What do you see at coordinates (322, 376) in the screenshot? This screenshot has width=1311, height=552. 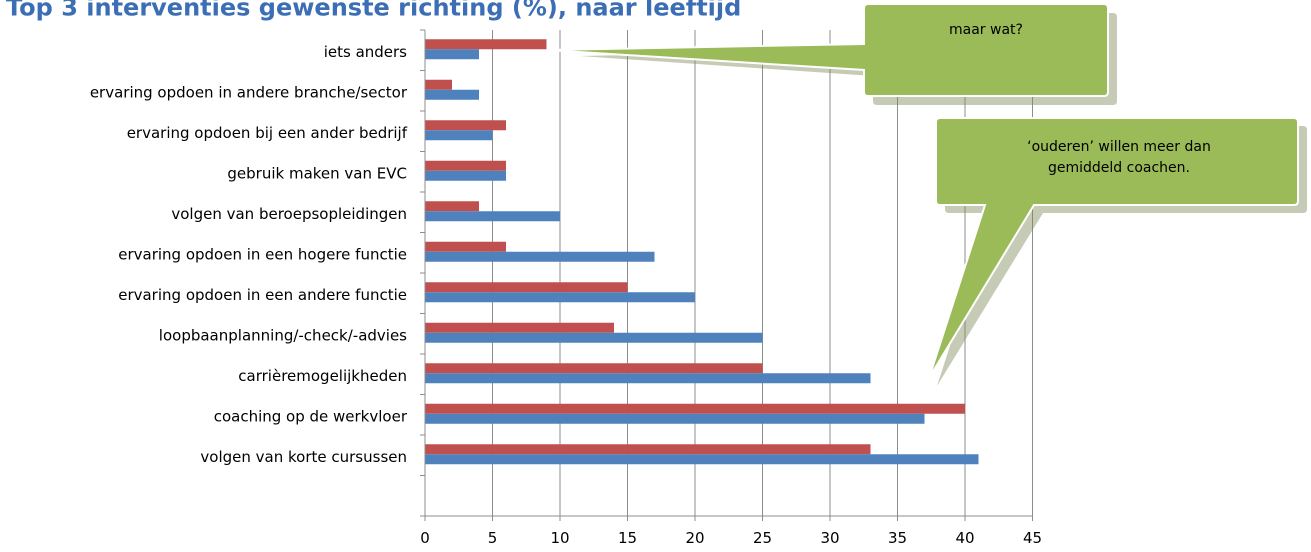 I see `category-label: carrièremogelijkheden` at bounding box center [322, 376].